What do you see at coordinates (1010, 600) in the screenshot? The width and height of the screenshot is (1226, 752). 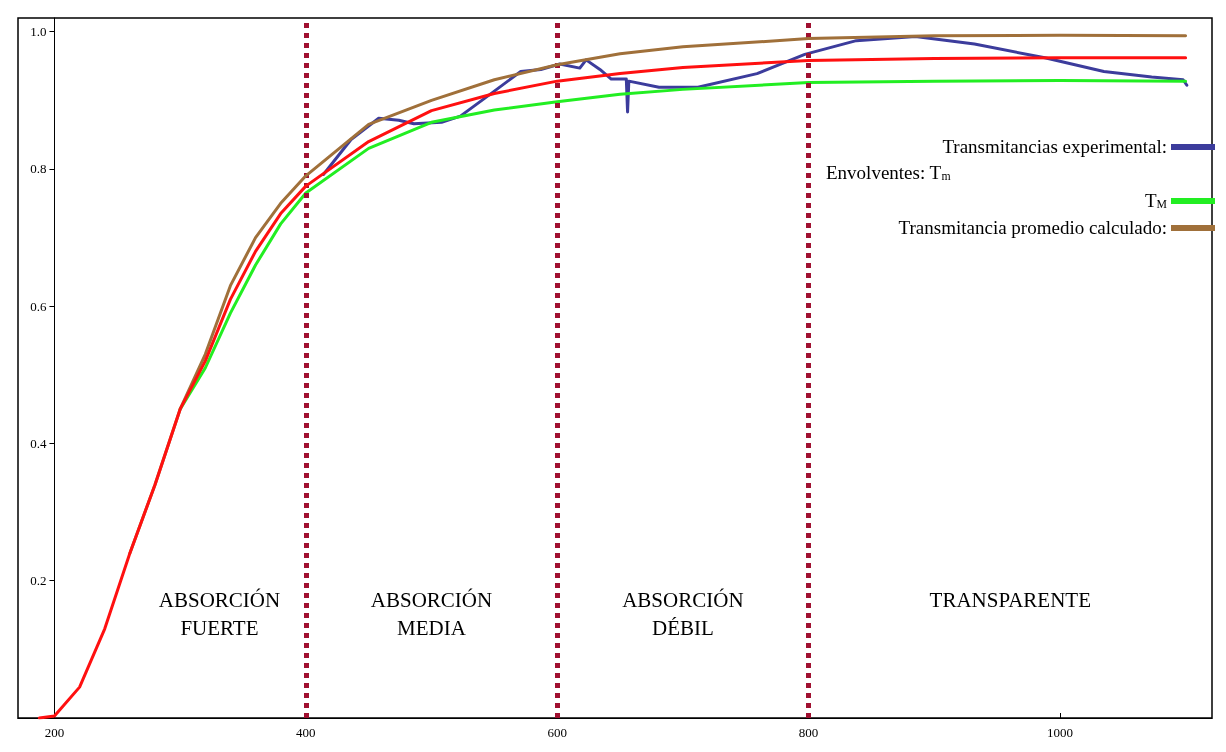 I see `annotation: TRANSPARENTE` at bounding box center [1010, 600].